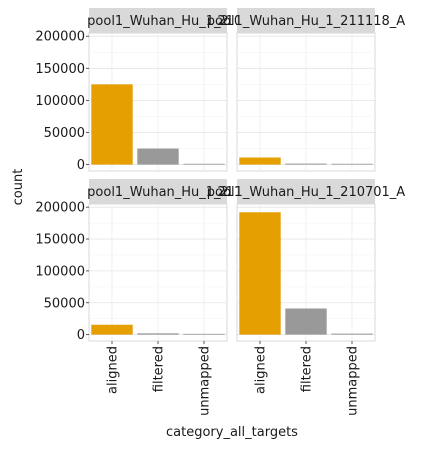  I want to click on facet-strip-label: pool1_Wuhan_Hu_1_210701_A, so click(306, 192).